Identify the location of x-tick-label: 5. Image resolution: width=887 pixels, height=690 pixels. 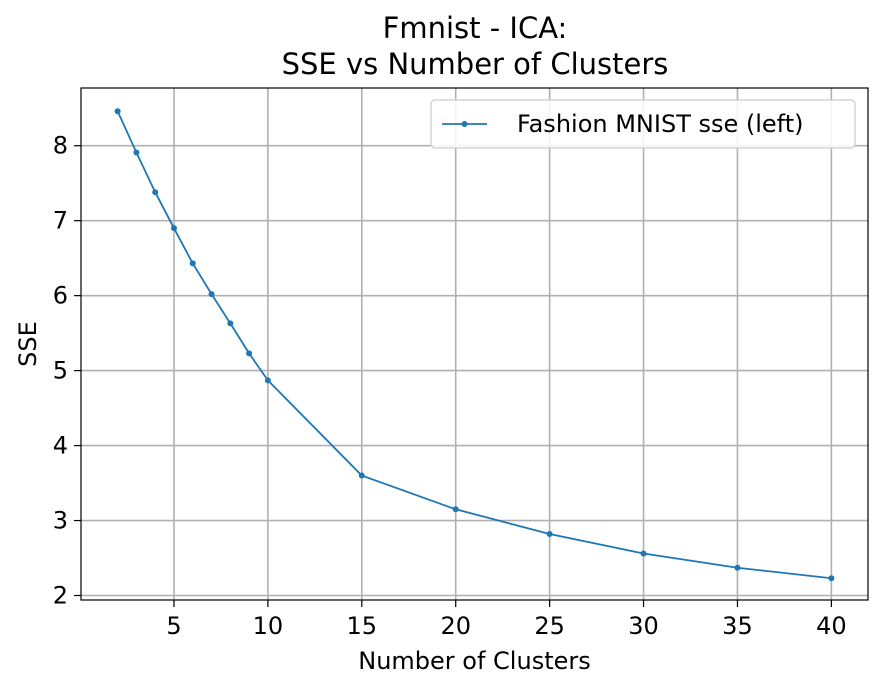
(173, 626).